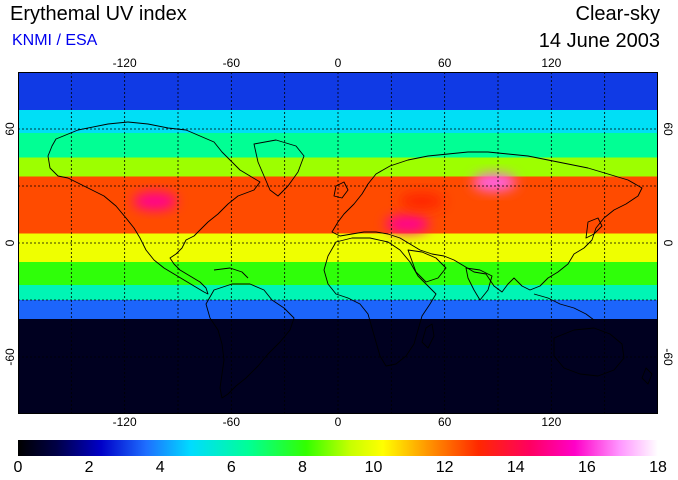  Describe the element at coordinates (302, 467) in the screenshot. I see `colorbar-tick-label: 8` at that location.